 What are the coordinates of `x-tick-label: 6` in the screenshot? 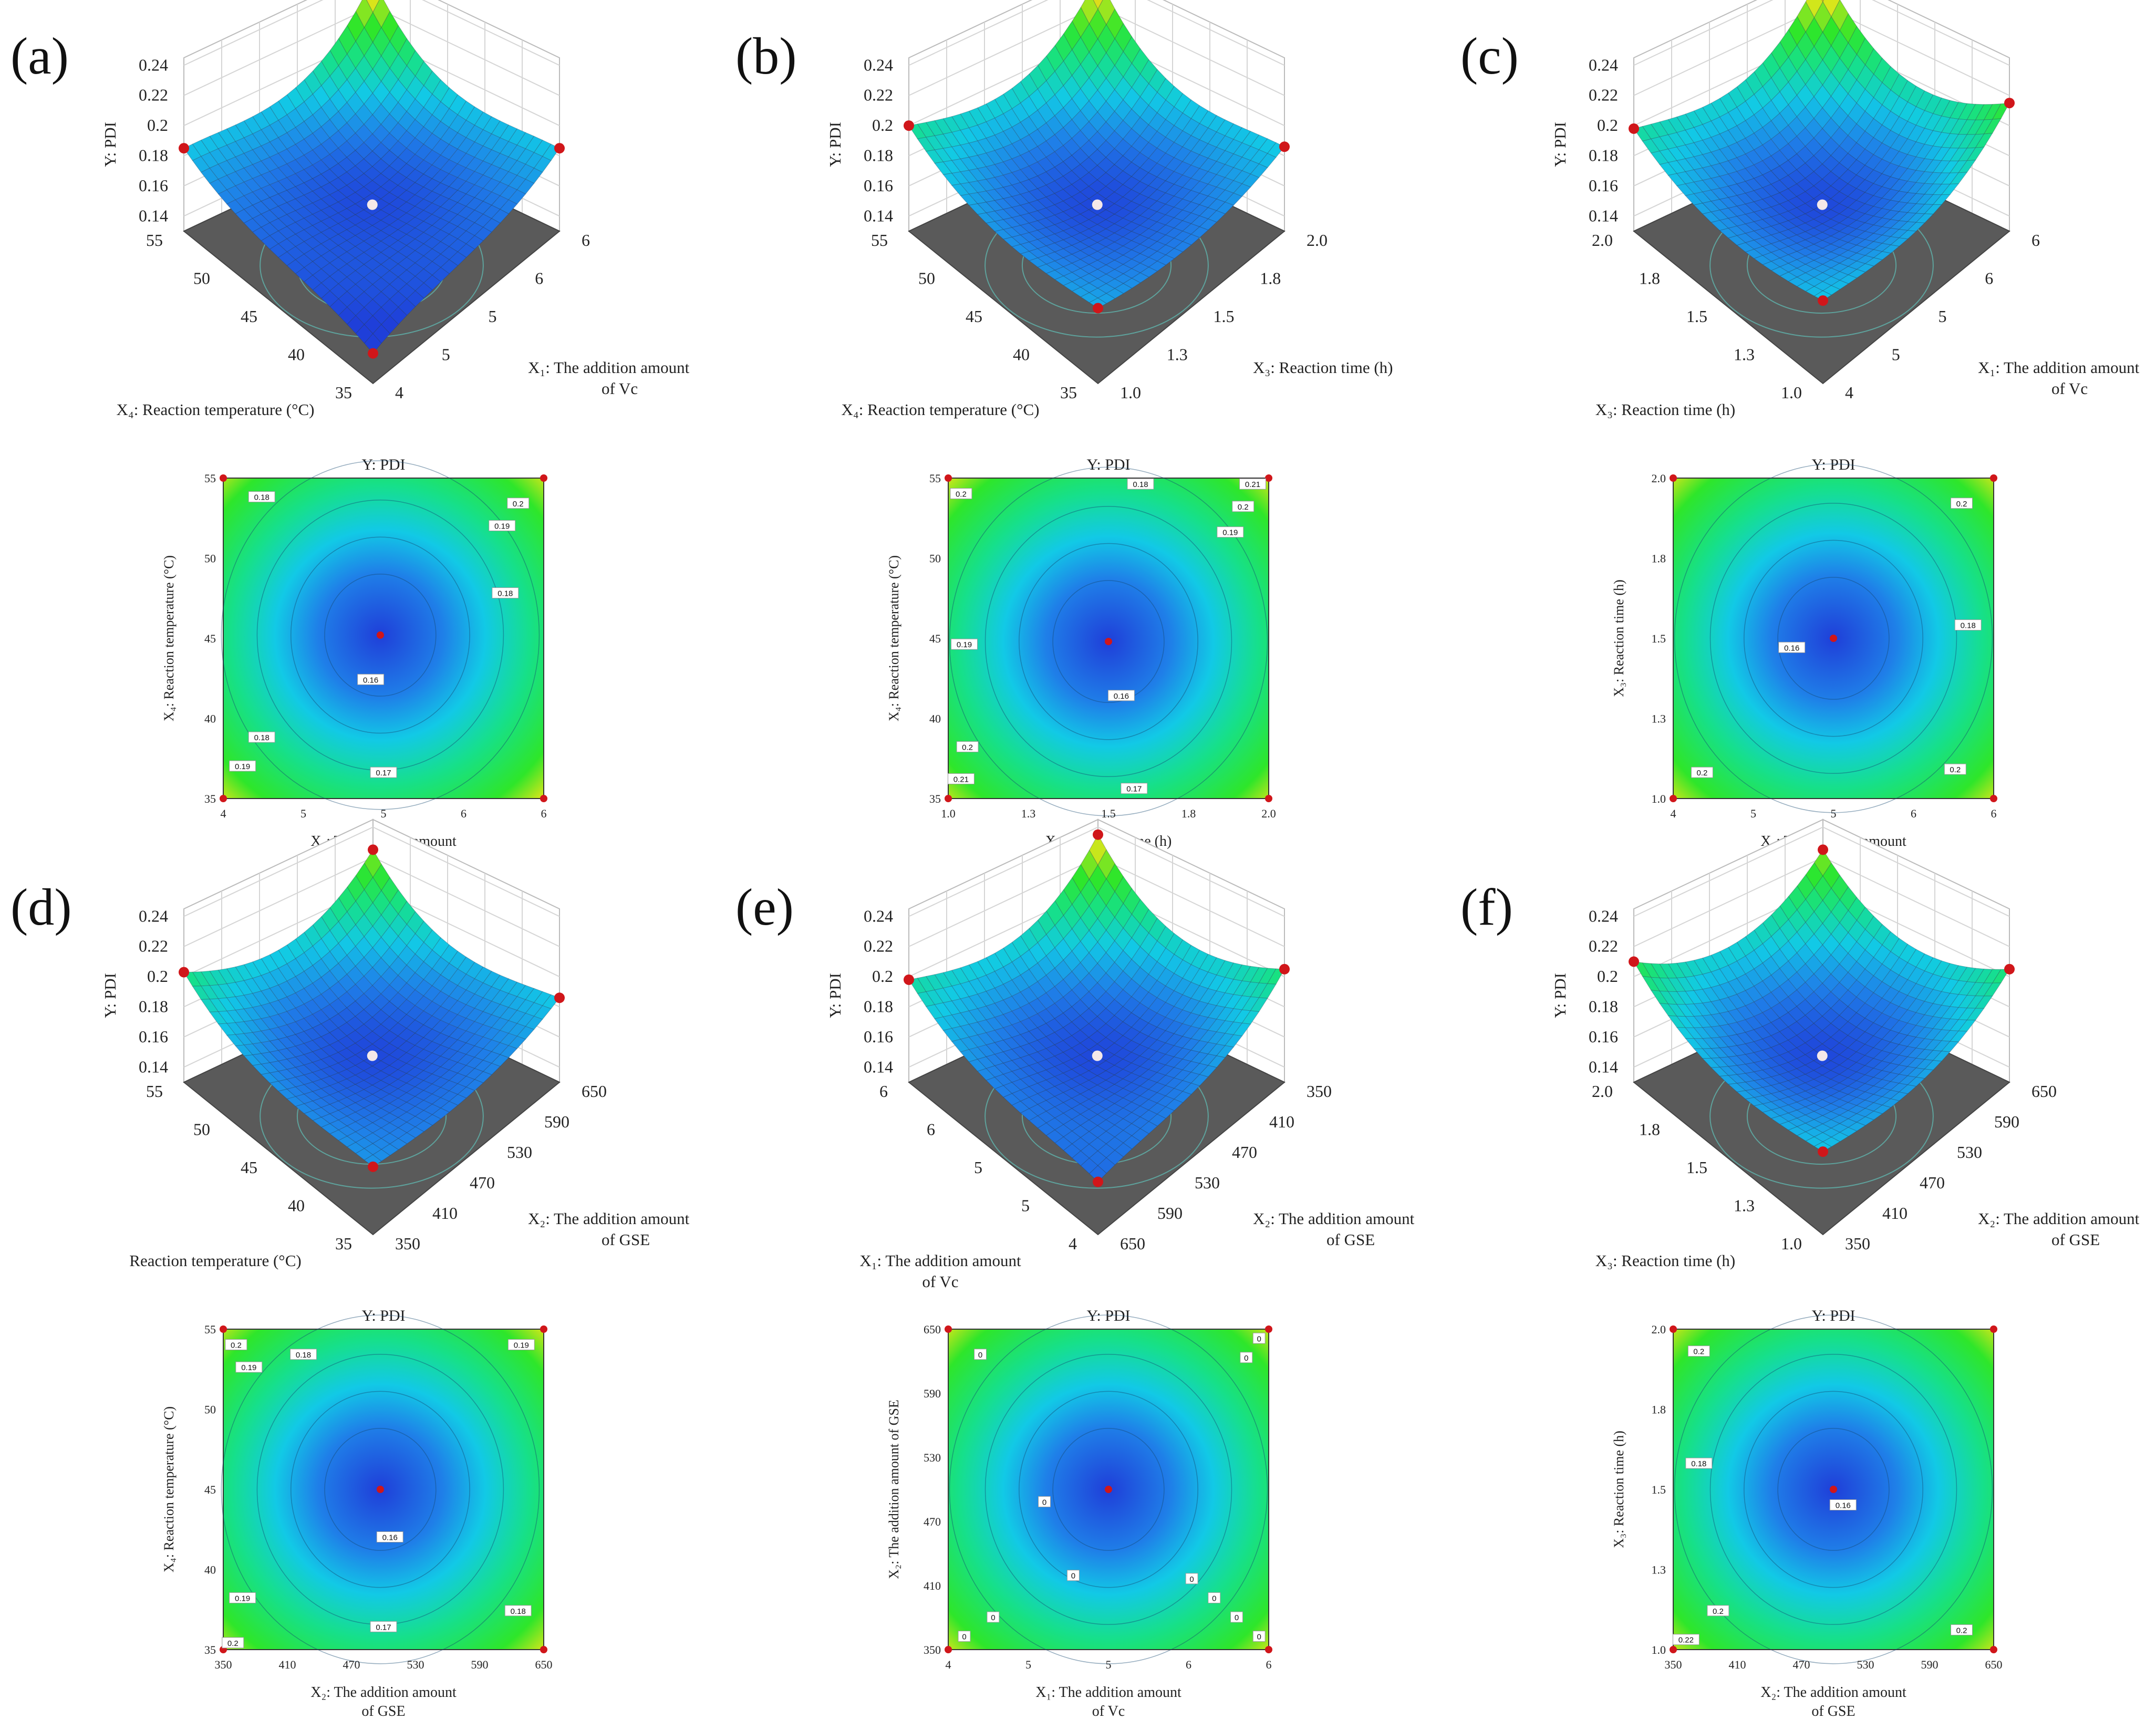 It's located at (586, 241).